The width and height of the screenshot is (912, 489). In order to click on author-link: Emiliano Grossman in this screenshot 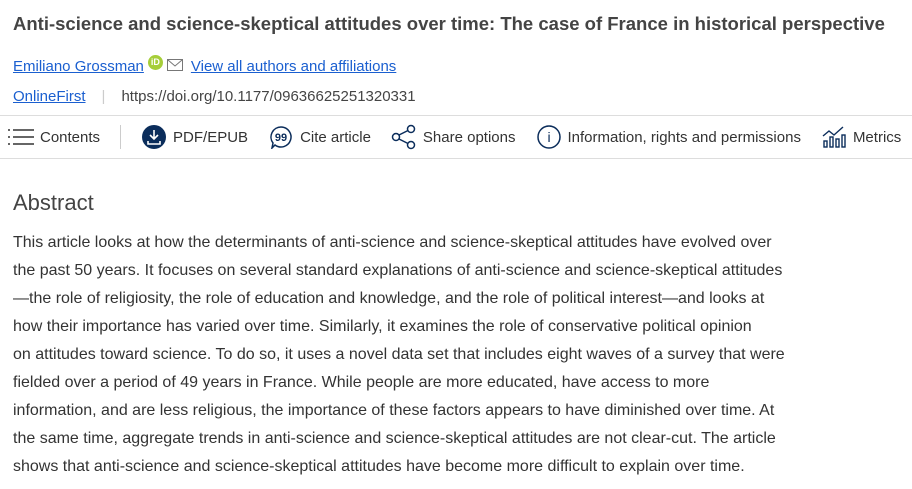, I will do `click(78, 66)`.